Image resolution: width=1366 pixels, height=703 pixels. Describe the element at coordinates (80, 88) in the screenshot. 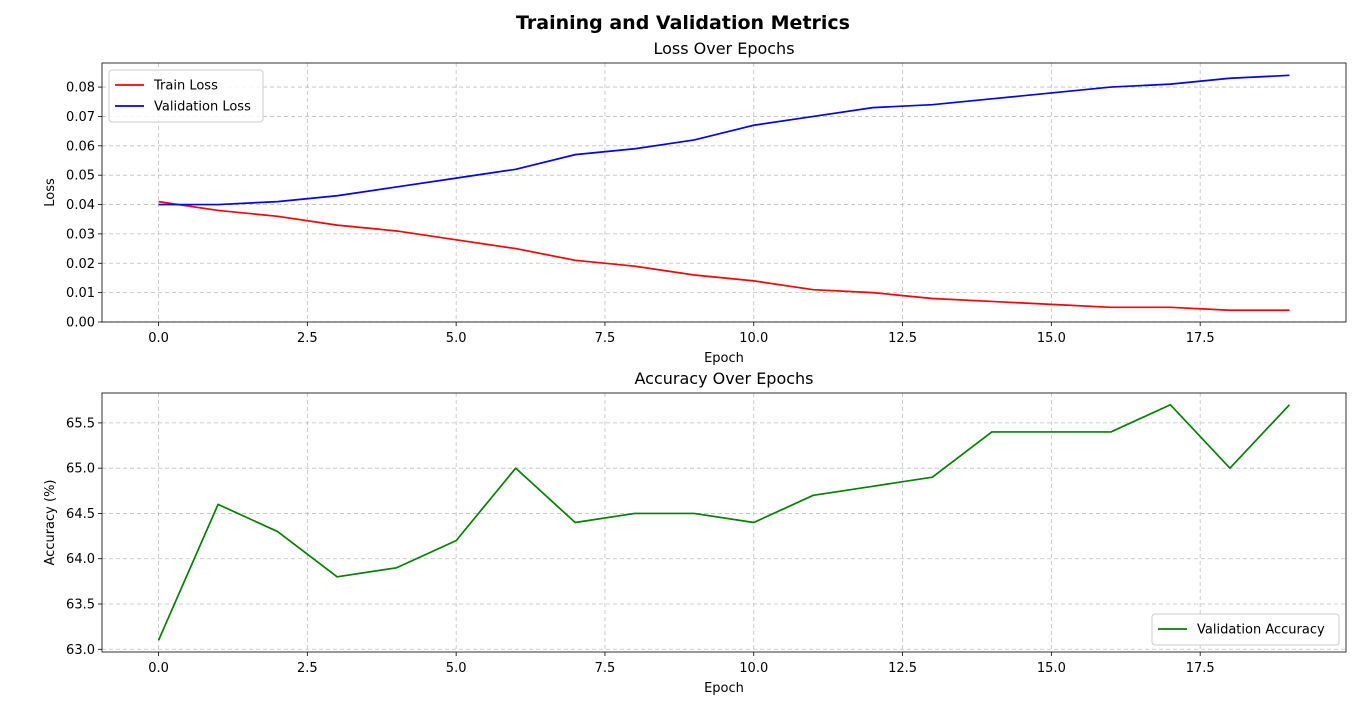

I see `loss-y-tick-label: 0.08` at that location.